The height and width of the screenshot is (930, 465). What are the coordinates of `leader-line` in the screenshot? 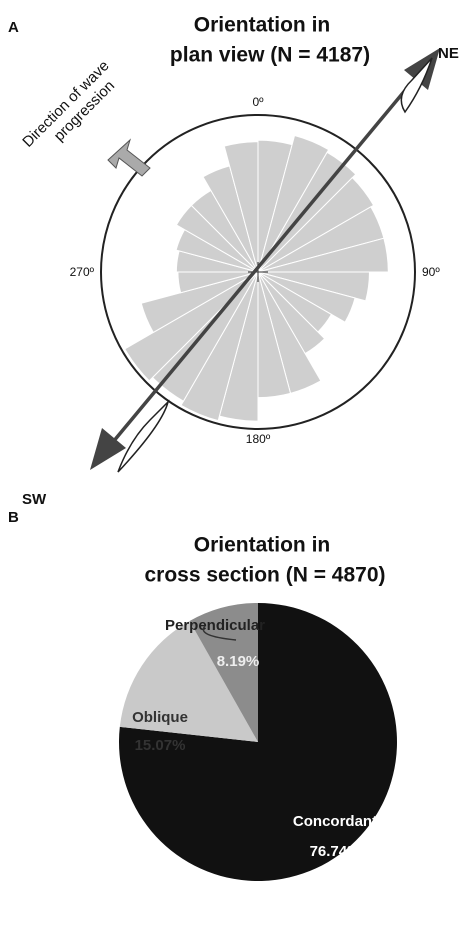 It's located at (219, 633).